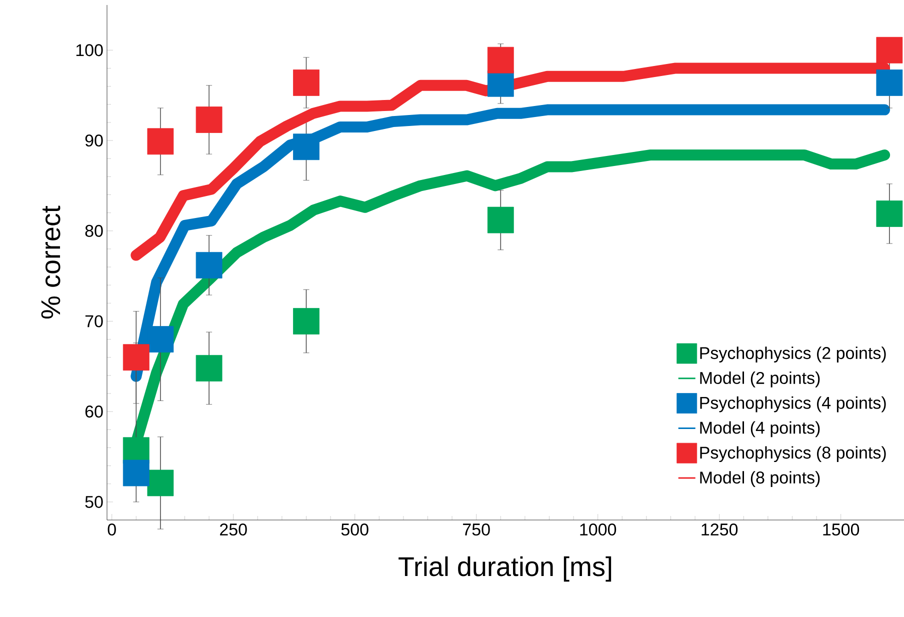 This screenshot has width=904, height=617. What do you see at coordinates (112, 530) in the screenshot?
I see `x-tick-label: 0` at bounding box center [112, 530].